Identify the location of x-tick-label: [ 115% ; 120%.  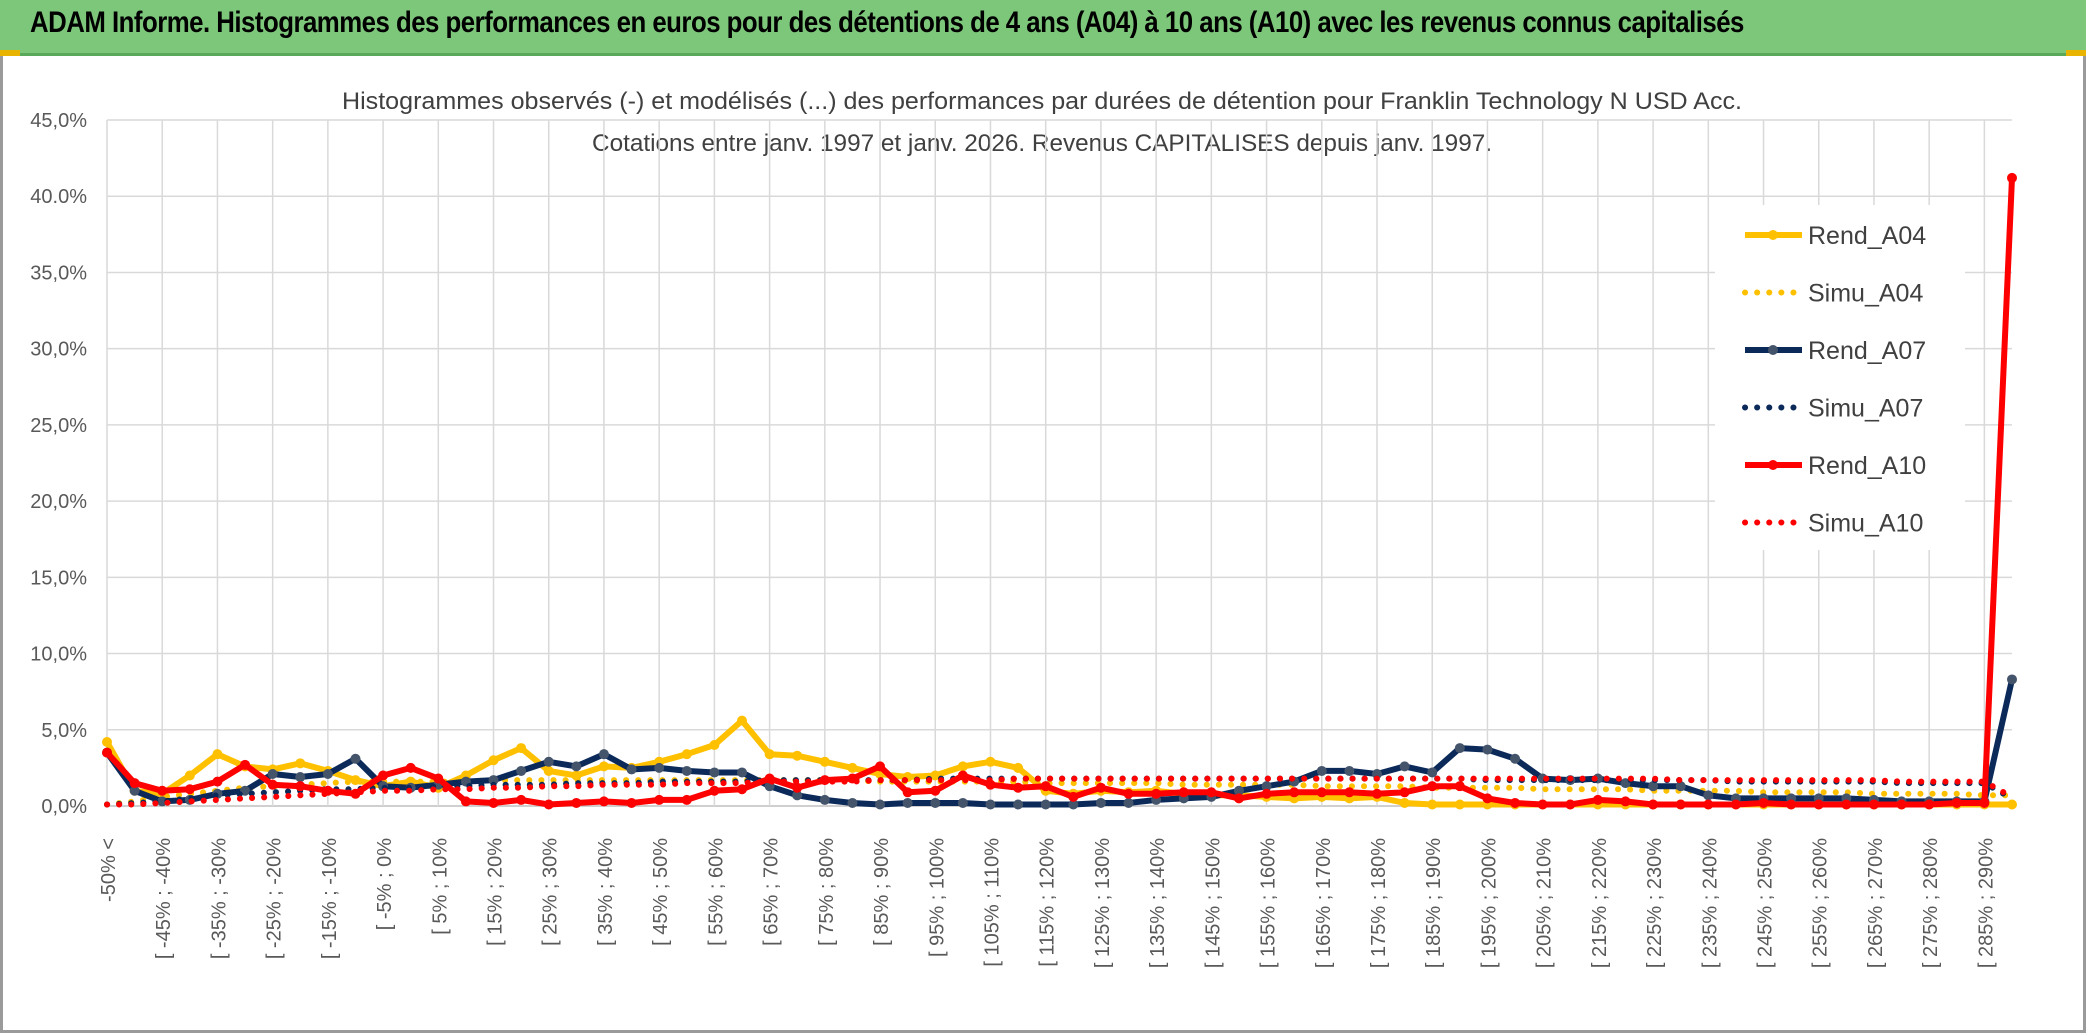
(1048, 902).